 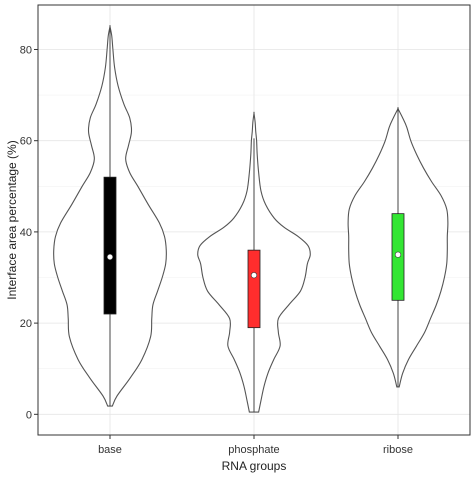 What do you see at coordinates (398, 247) in the screenshot?
I see `violin-ribose` at bounding box center [398, 247].